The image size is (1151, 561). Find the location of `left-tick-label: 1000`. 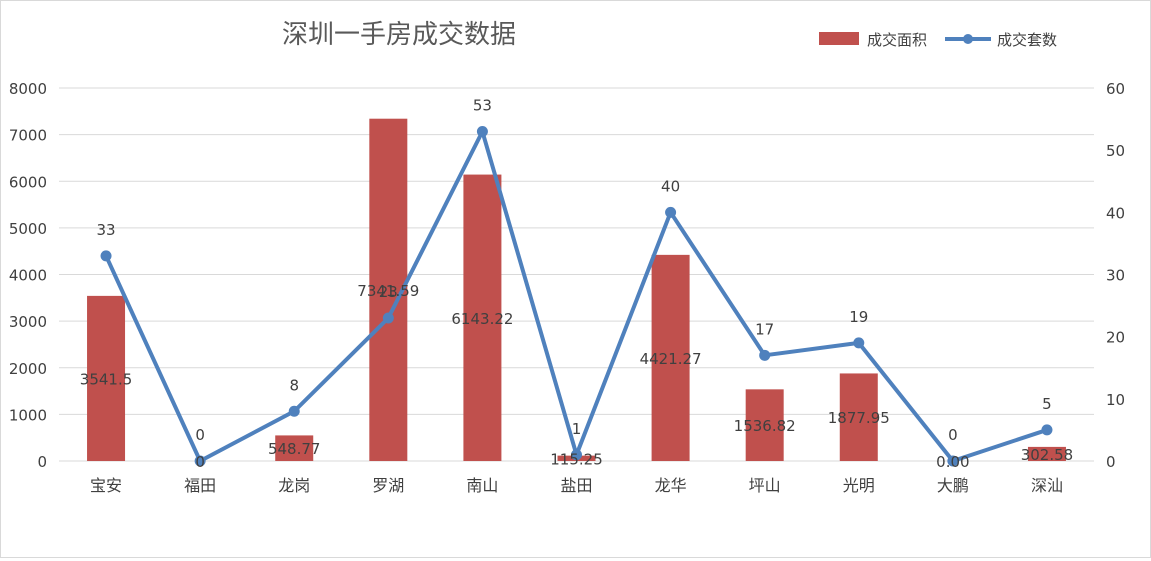

left-tick-label: 1000 is located at coordinates (28, 415).